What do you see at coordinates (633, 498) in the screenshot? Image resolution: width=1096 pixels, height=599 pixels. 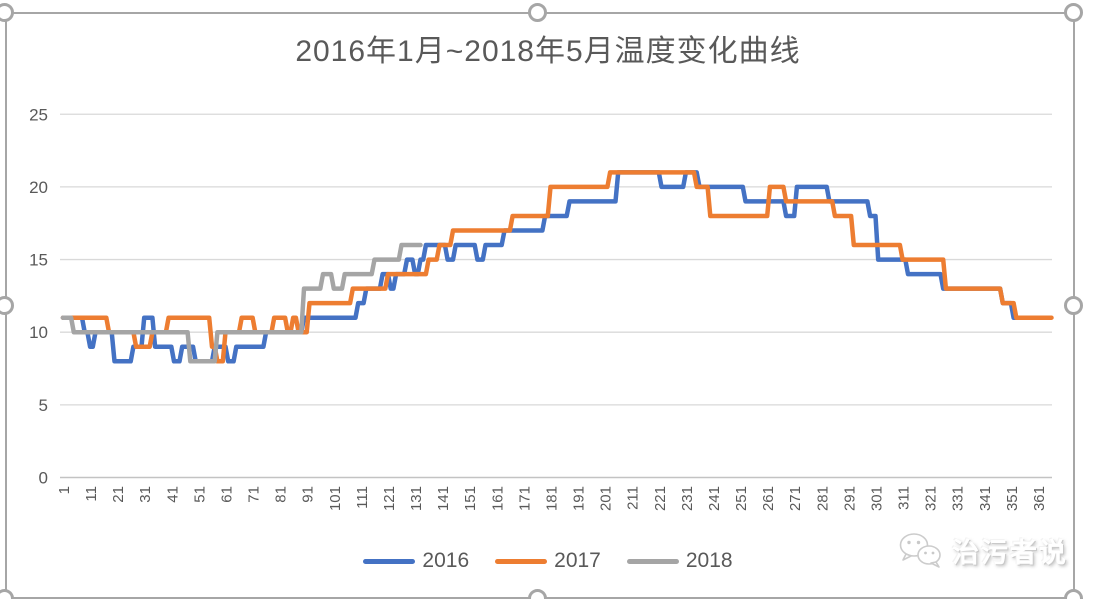 I see `x-tick-label-211: 211` at bounding box center [633, 498].